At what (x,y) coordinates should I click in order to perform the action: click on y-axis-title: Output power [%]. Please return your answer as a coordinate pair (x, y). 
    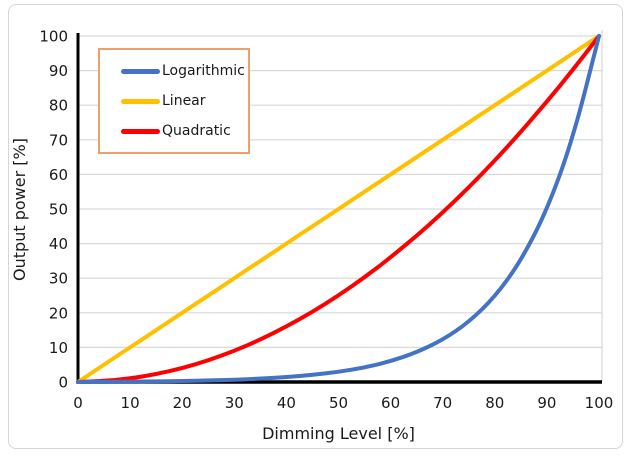
    Looking at the image, I should click on (19, 209).